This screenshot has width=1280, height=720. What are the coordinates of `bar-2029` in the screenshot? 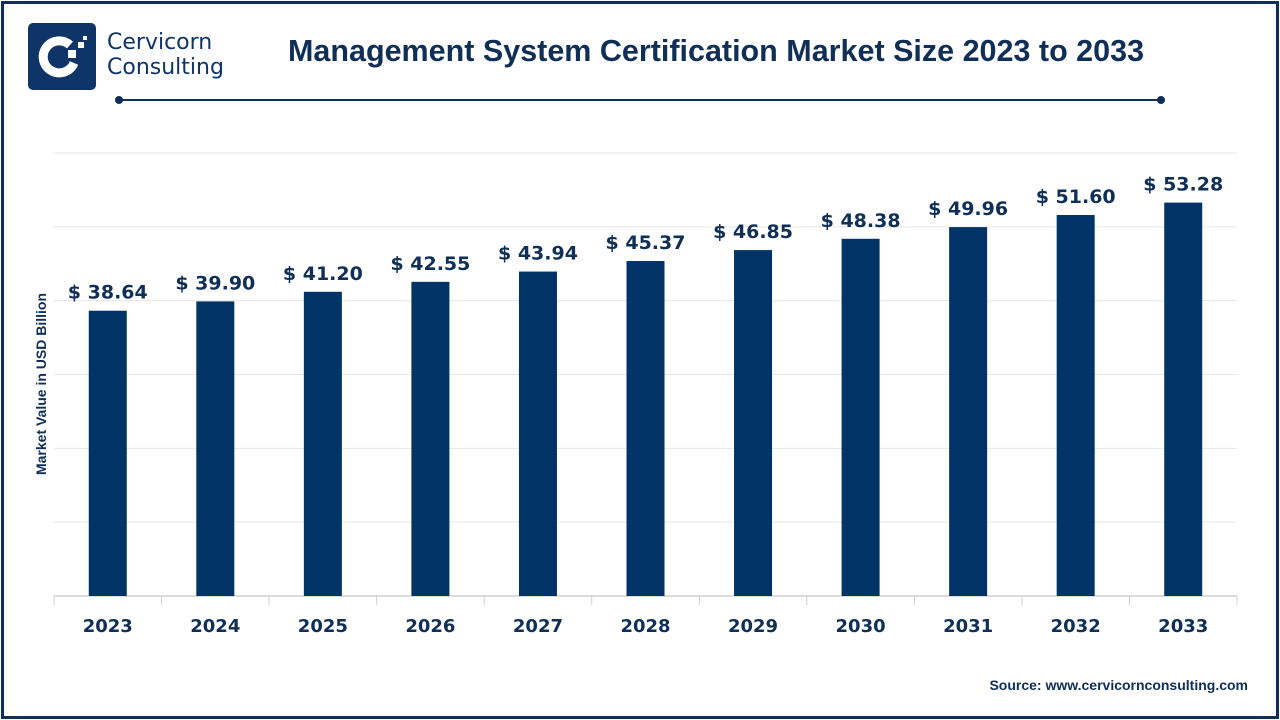 It's located at (753, 423).